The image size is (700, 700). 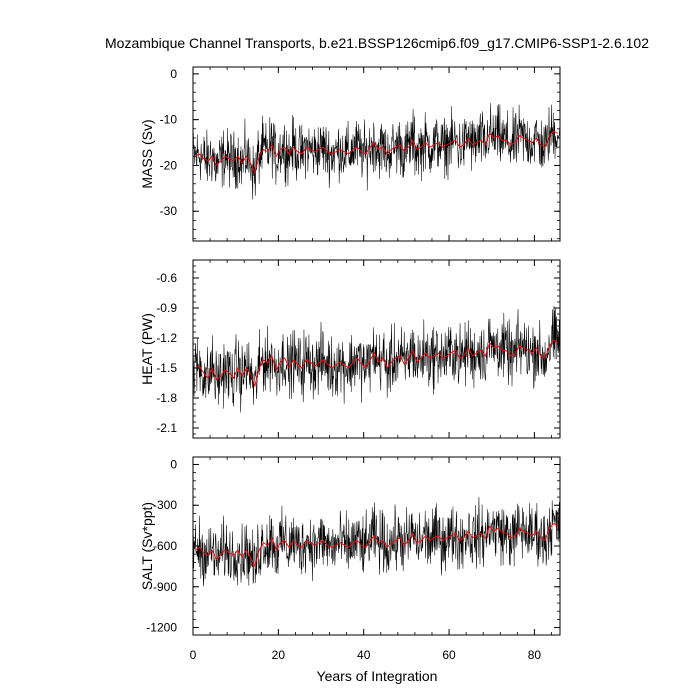 I want to click on y-axis-title-salt: SALT (Sv*ppt), so click(x=147, y=546).